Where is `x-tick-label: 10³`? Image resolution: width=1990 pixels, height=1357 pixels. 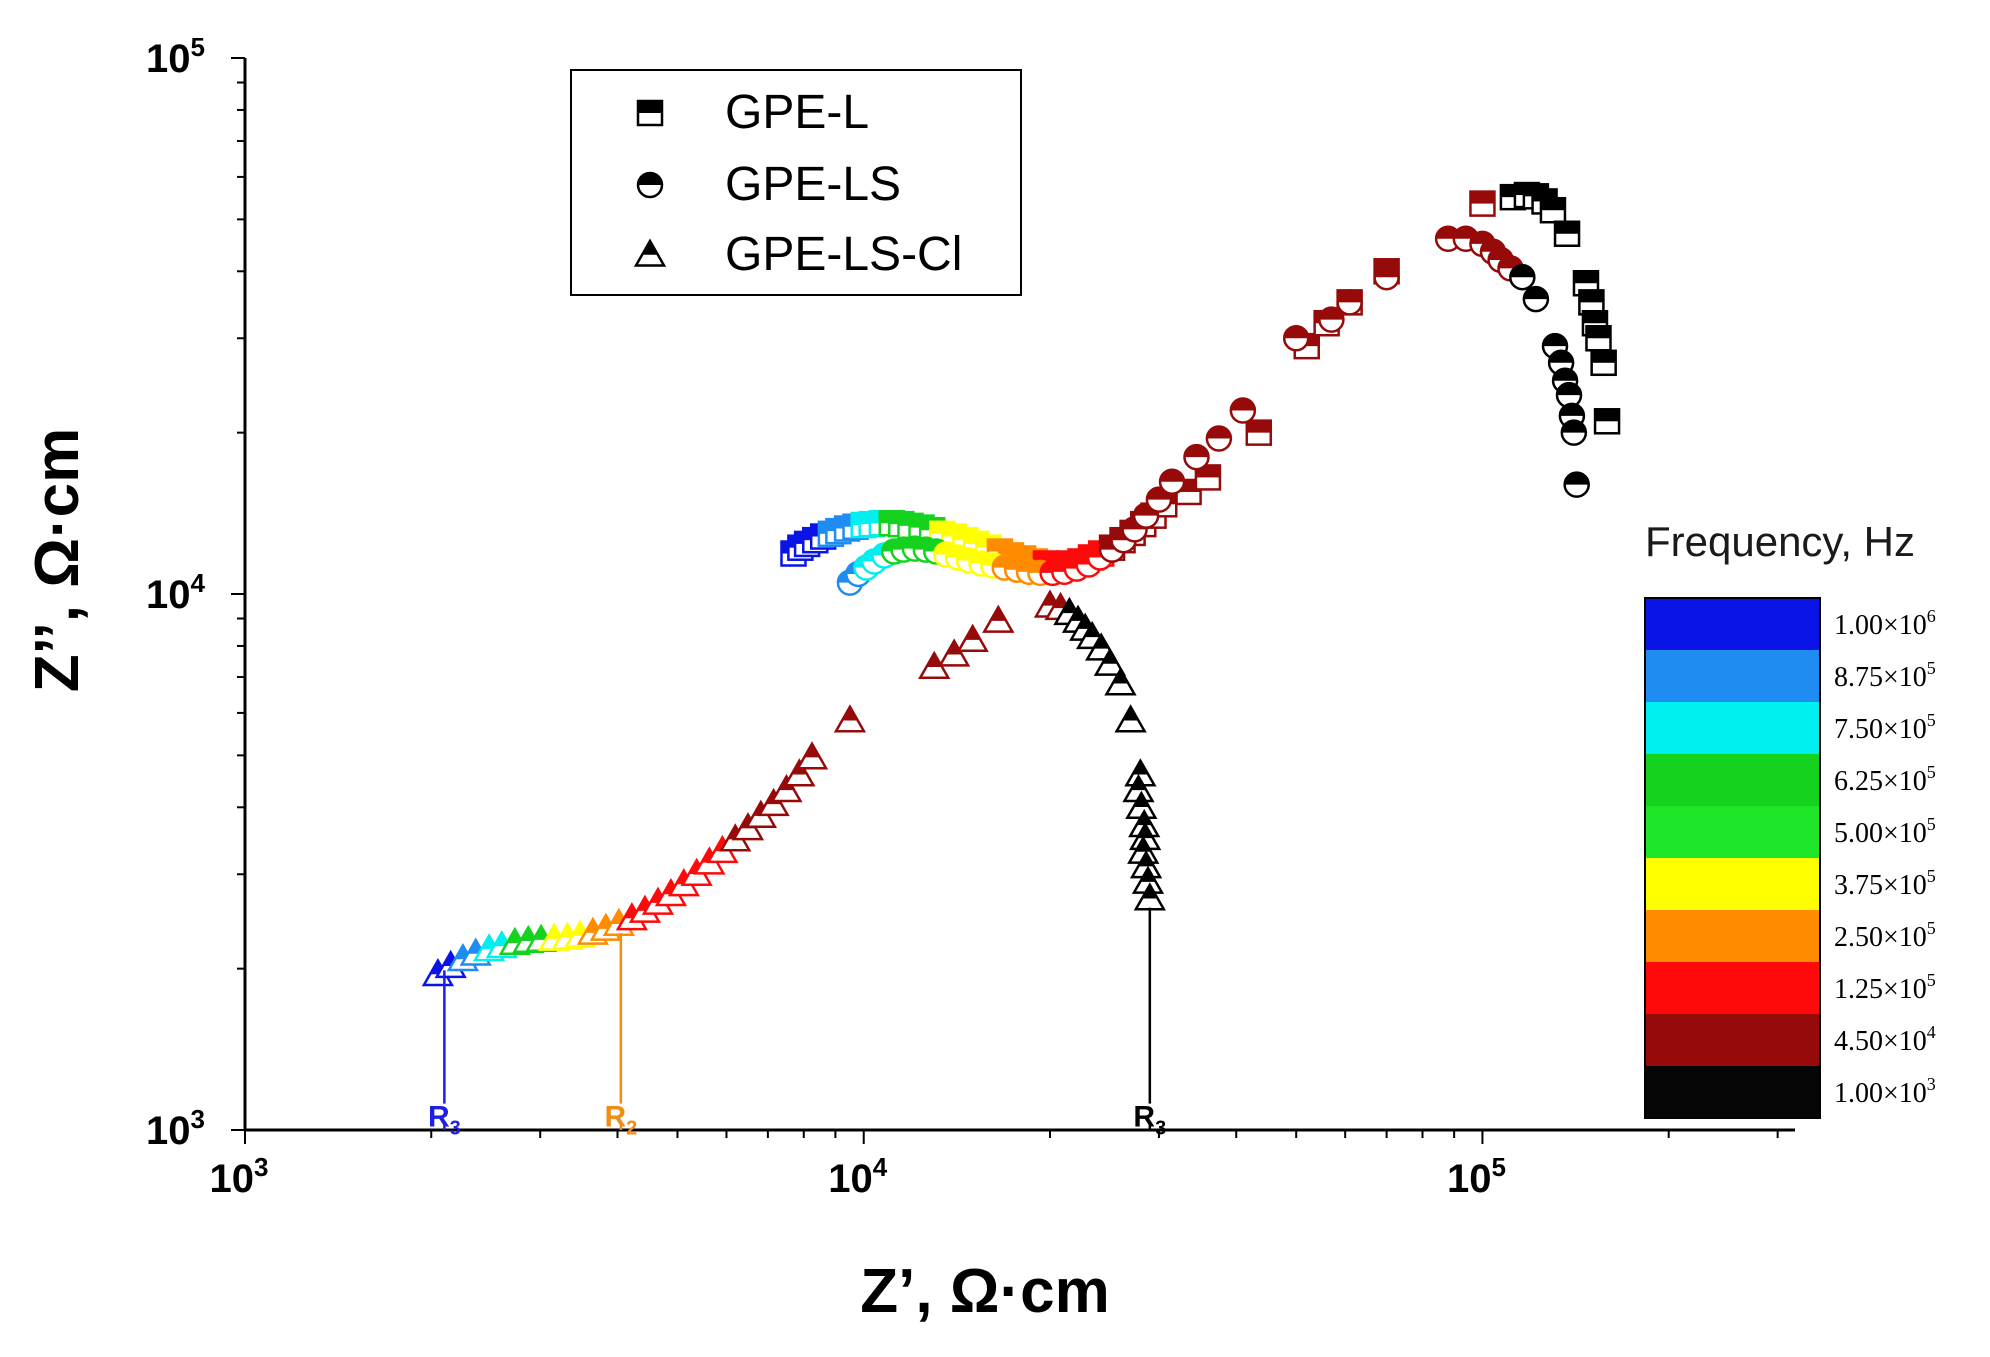
x-tick-label: 10³ is located at coordinates (239, 1176).